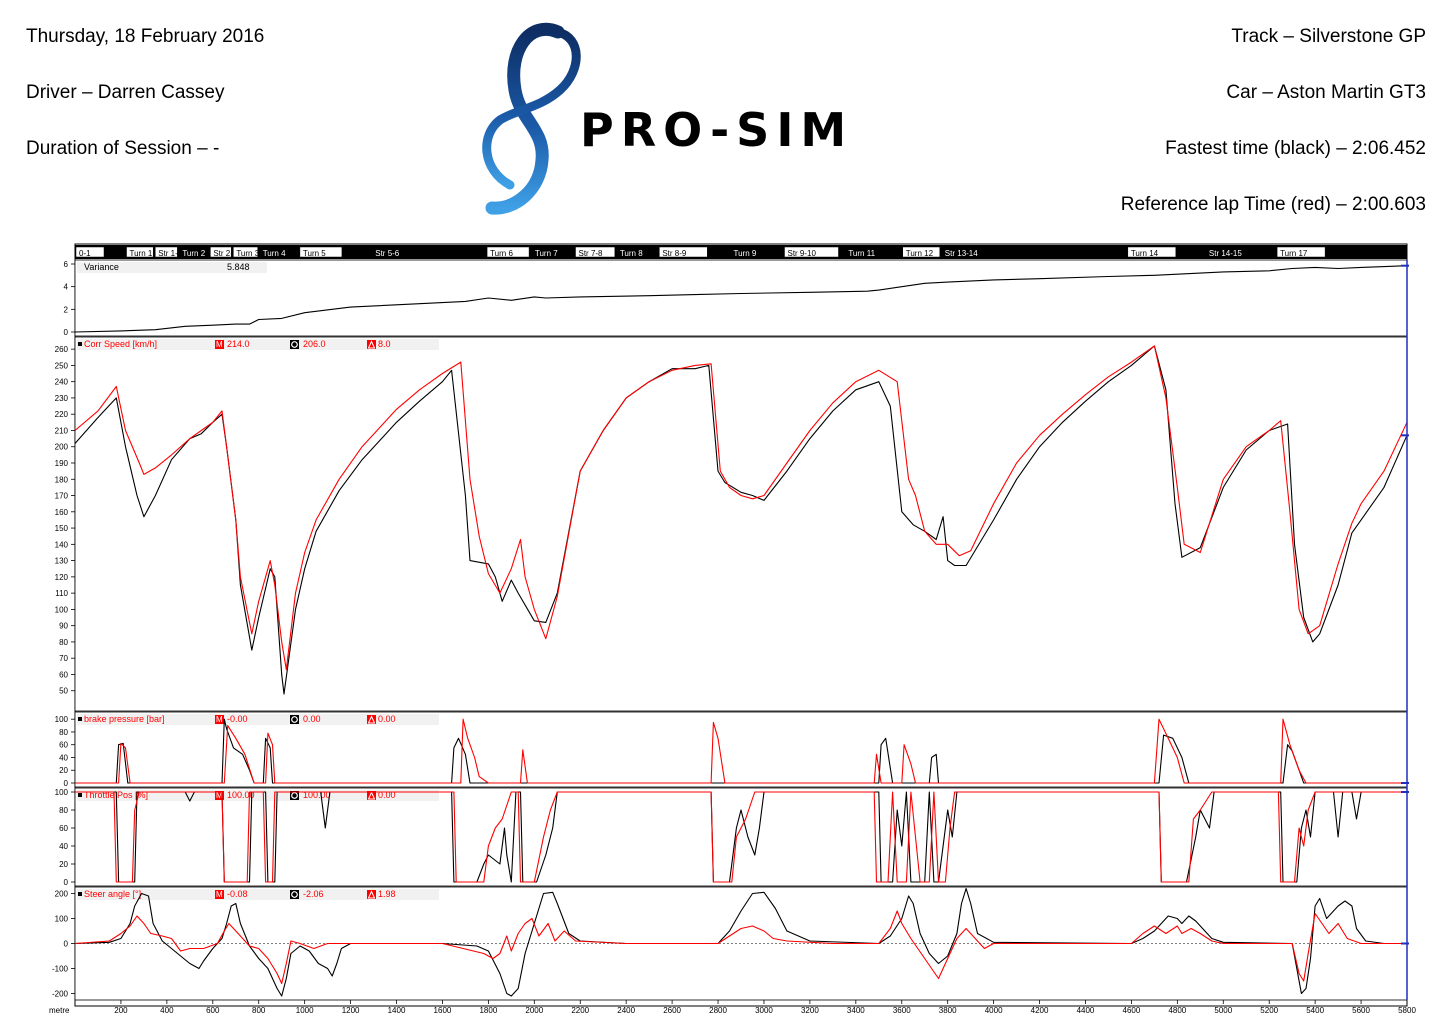  What do you see at coordinates (141, 253) in the screenshot?
I see `segment-label: Turn 1` at bounding box center [141, 253].